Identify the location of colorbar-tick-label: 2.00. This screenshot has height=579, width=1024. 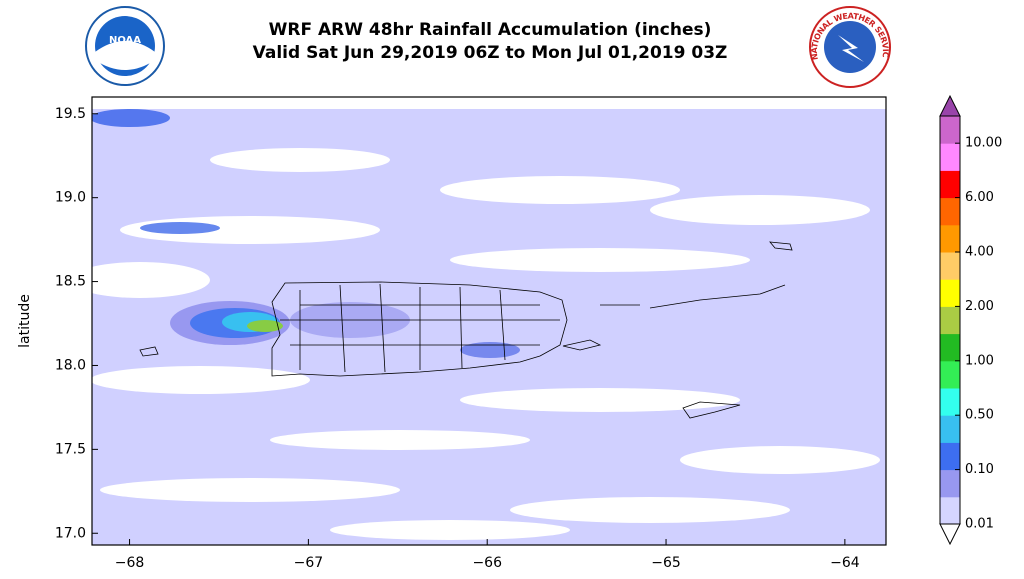
(979, 306).